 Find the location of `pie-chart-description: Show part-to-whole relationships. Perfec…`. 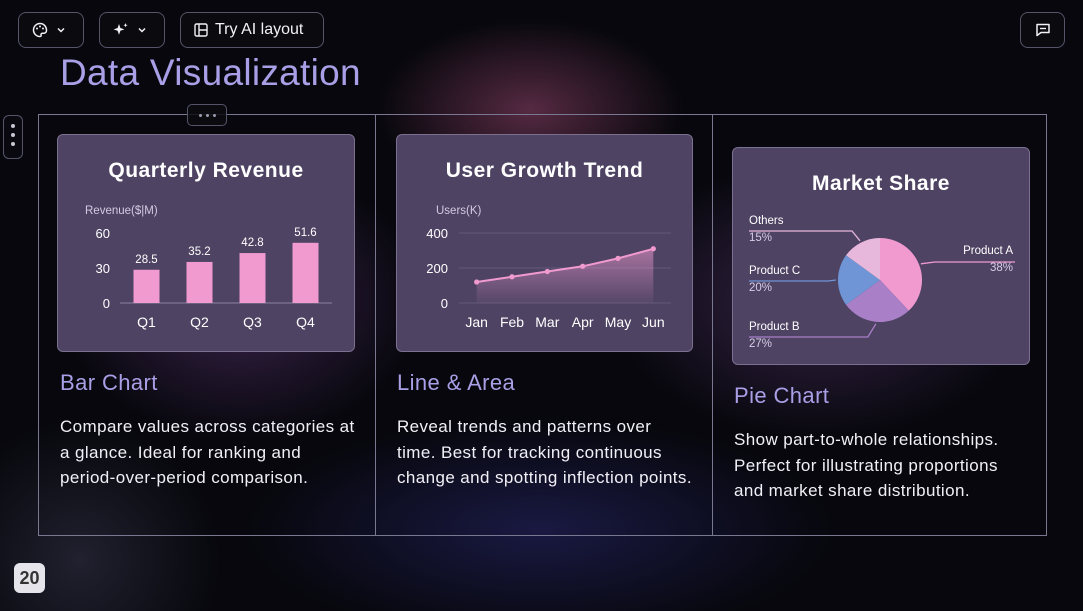

pie-chart-description: Show part-to-whole relationships. Perfec… is located at coordinates (866, 465).